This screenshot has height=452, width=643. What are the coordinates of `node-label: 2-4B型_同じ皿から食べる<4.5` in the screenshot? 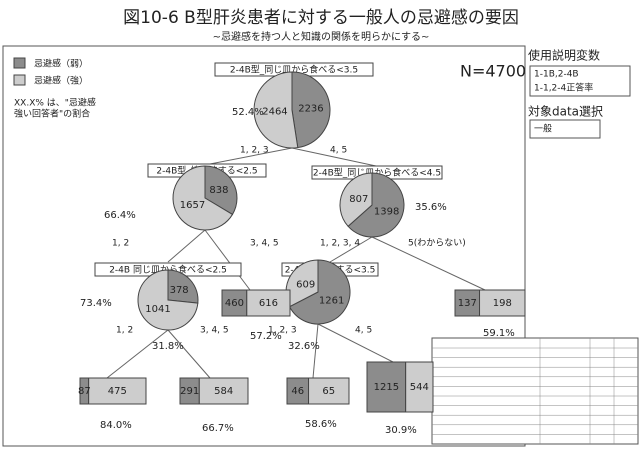 It's located at (377, 173).